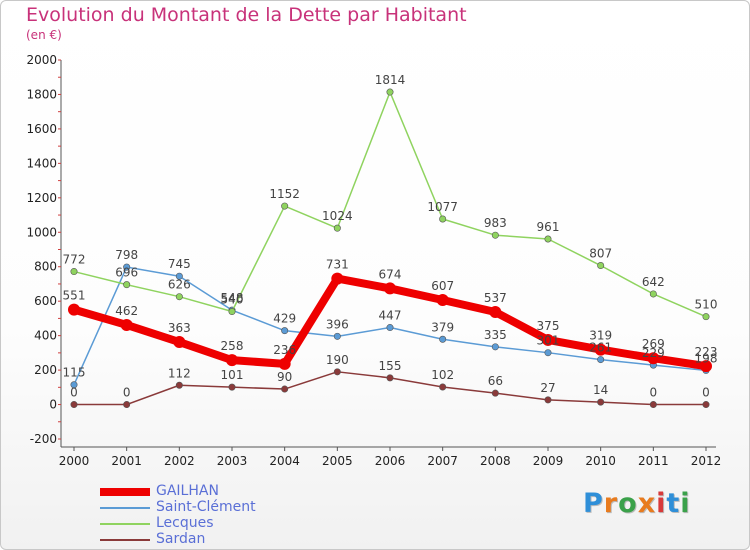 Image resolution: width=750 pixels, height=550 pixels. What do you see at coordinates (232, 375) in the screenshot?
I see `data-label: 101` at bounding box center [232, 375].